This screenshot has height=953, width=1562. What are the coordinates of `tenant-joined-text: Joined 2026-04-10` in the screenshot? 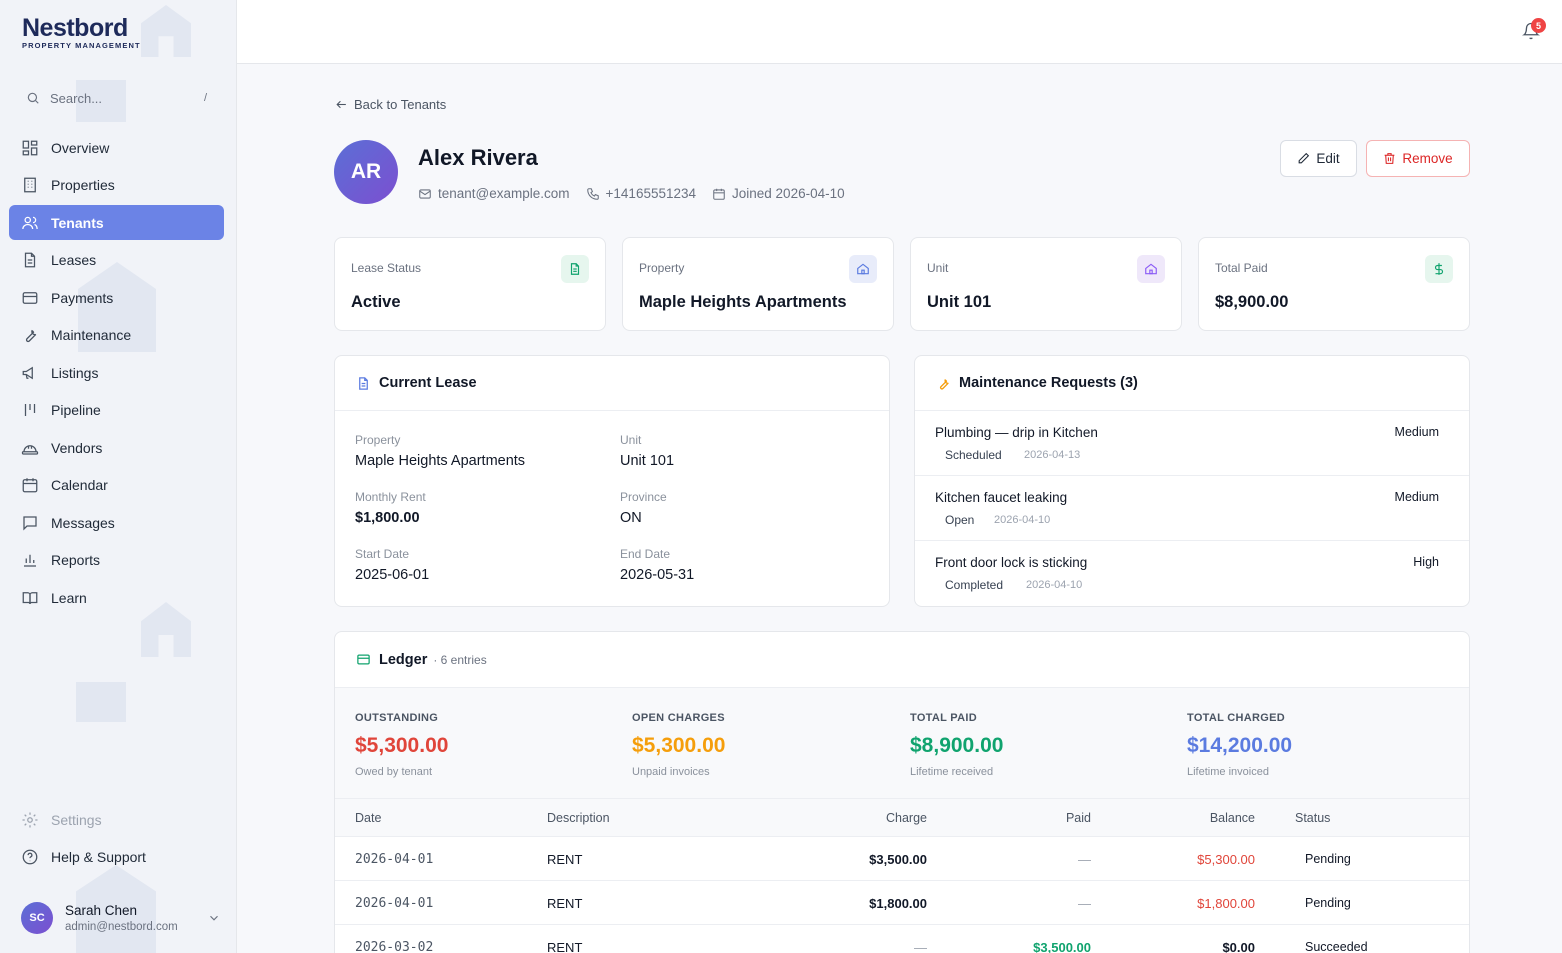 It's located at (788, 193).